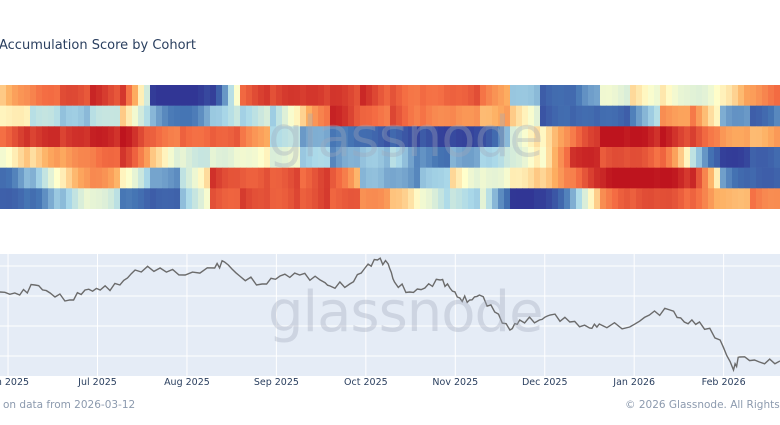  Describe the element at coordinates (69, 405) in the screenshot. I see `data-date-note: on data from 2026-03-12` at that location.